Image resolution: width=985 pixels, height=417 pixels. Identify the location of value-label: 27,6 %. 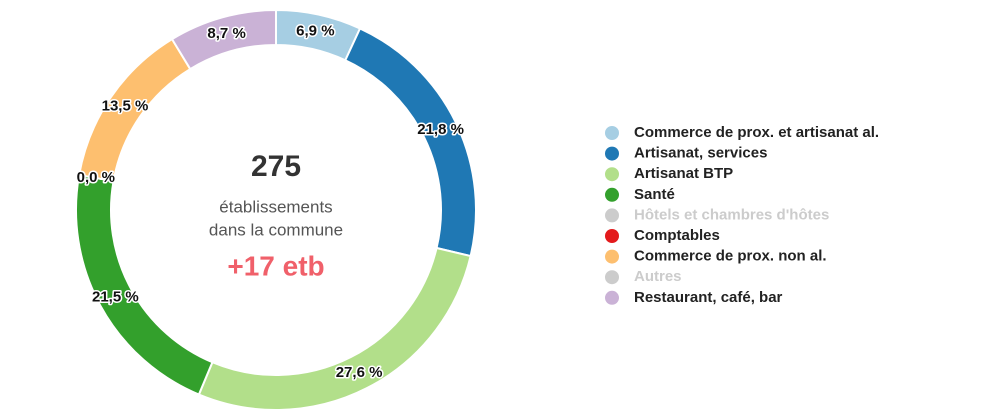
(359, 372).